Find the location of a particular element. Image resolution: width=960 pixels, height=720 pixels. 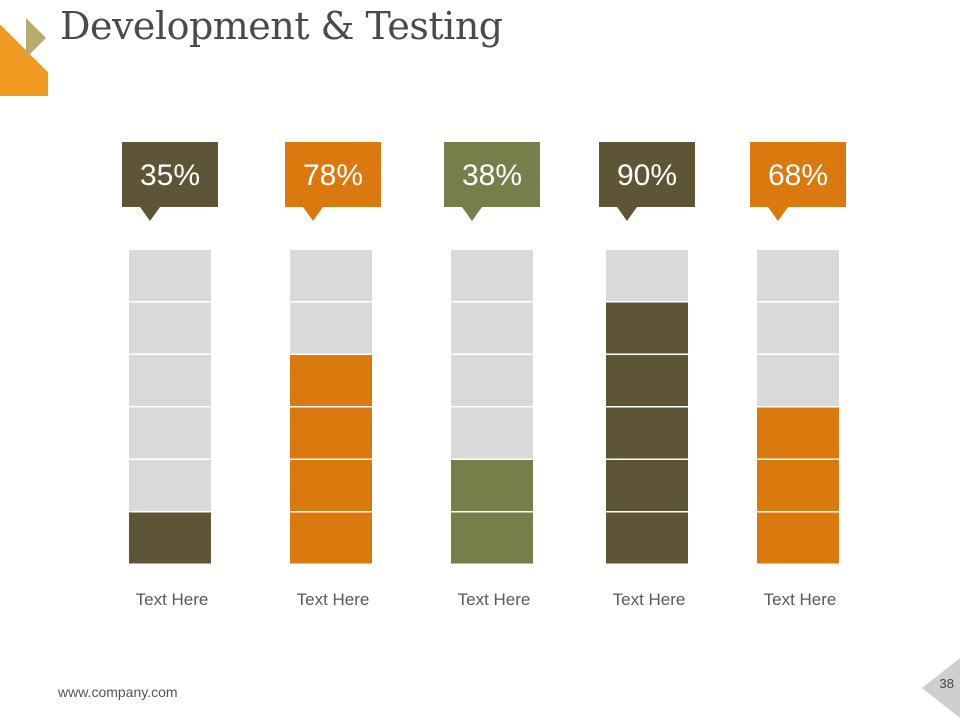

value-callout: 38% is located at coordinates (492, 181).